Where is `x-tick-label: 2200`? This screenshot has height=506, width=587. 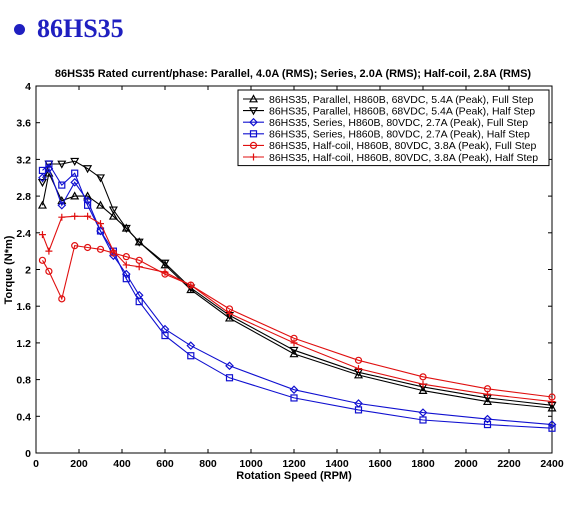 x-tick-label: 2200 is located at coordinates (509, 464).